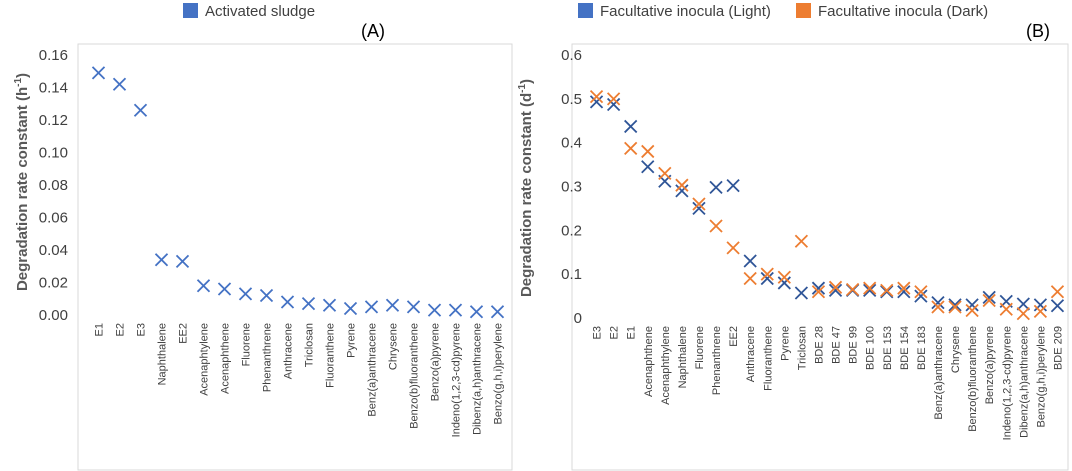  What do you see at coordinates (990, 365) in the screenshot?
I see `x-tick-label-b-23: Benzo(a)pyrene` at bounding box center [990, 365].